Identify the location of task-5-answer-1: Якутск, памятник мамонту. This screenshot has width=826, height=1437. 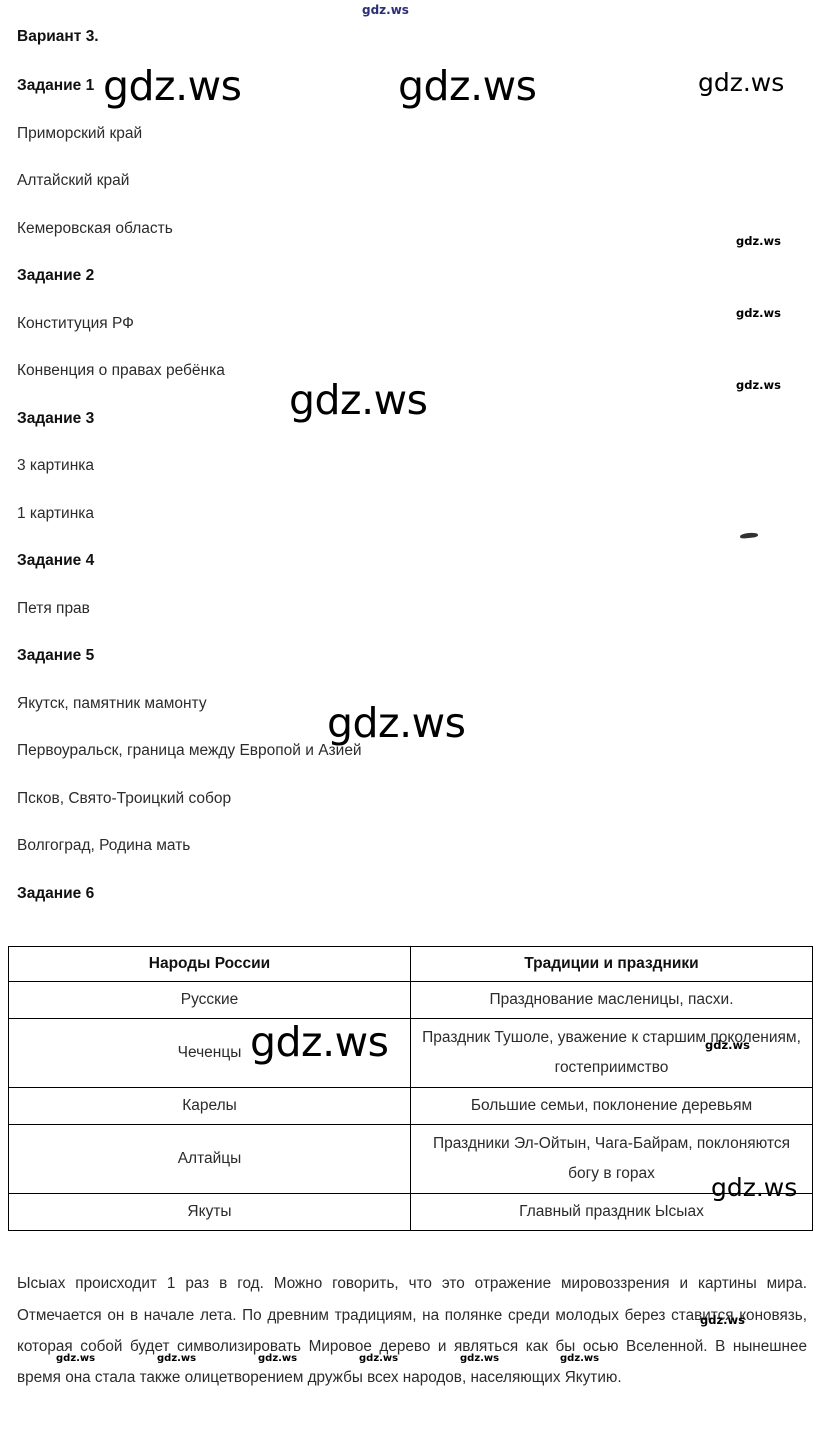
(112, 703).